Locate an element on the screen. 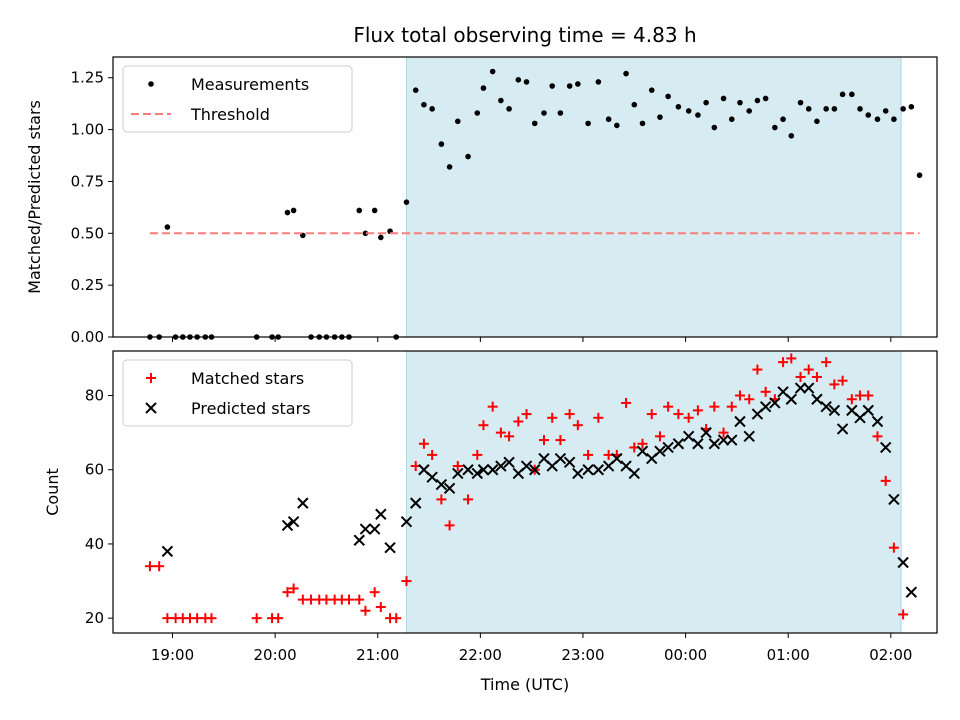 The image size is (960, 720). y-tick-label: 0.75 is located at coordinates (87, 181).